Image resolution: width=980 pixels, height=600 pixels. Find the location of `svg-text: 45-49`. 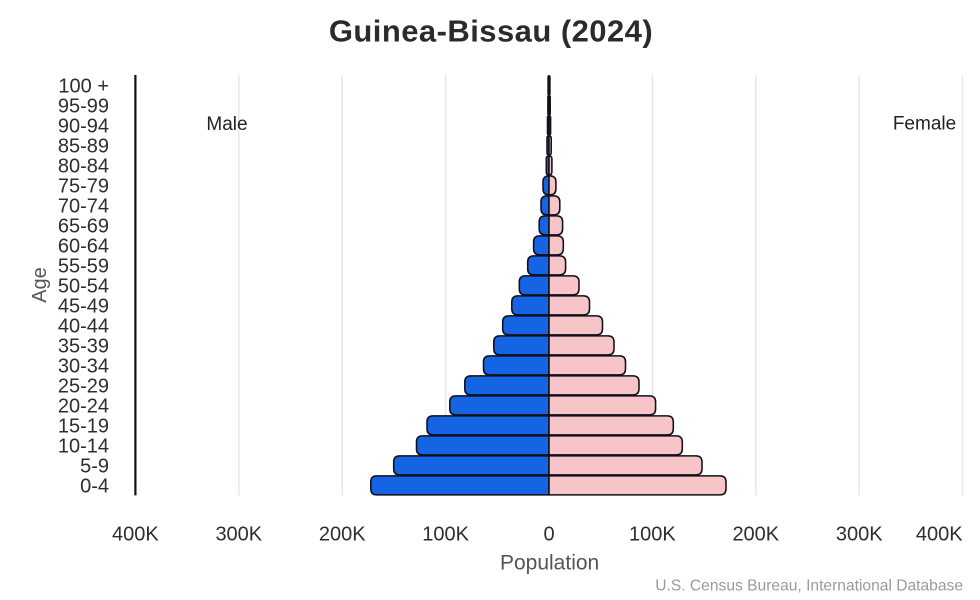

svg-text: 45-49 is located at coordinates (83, 307).